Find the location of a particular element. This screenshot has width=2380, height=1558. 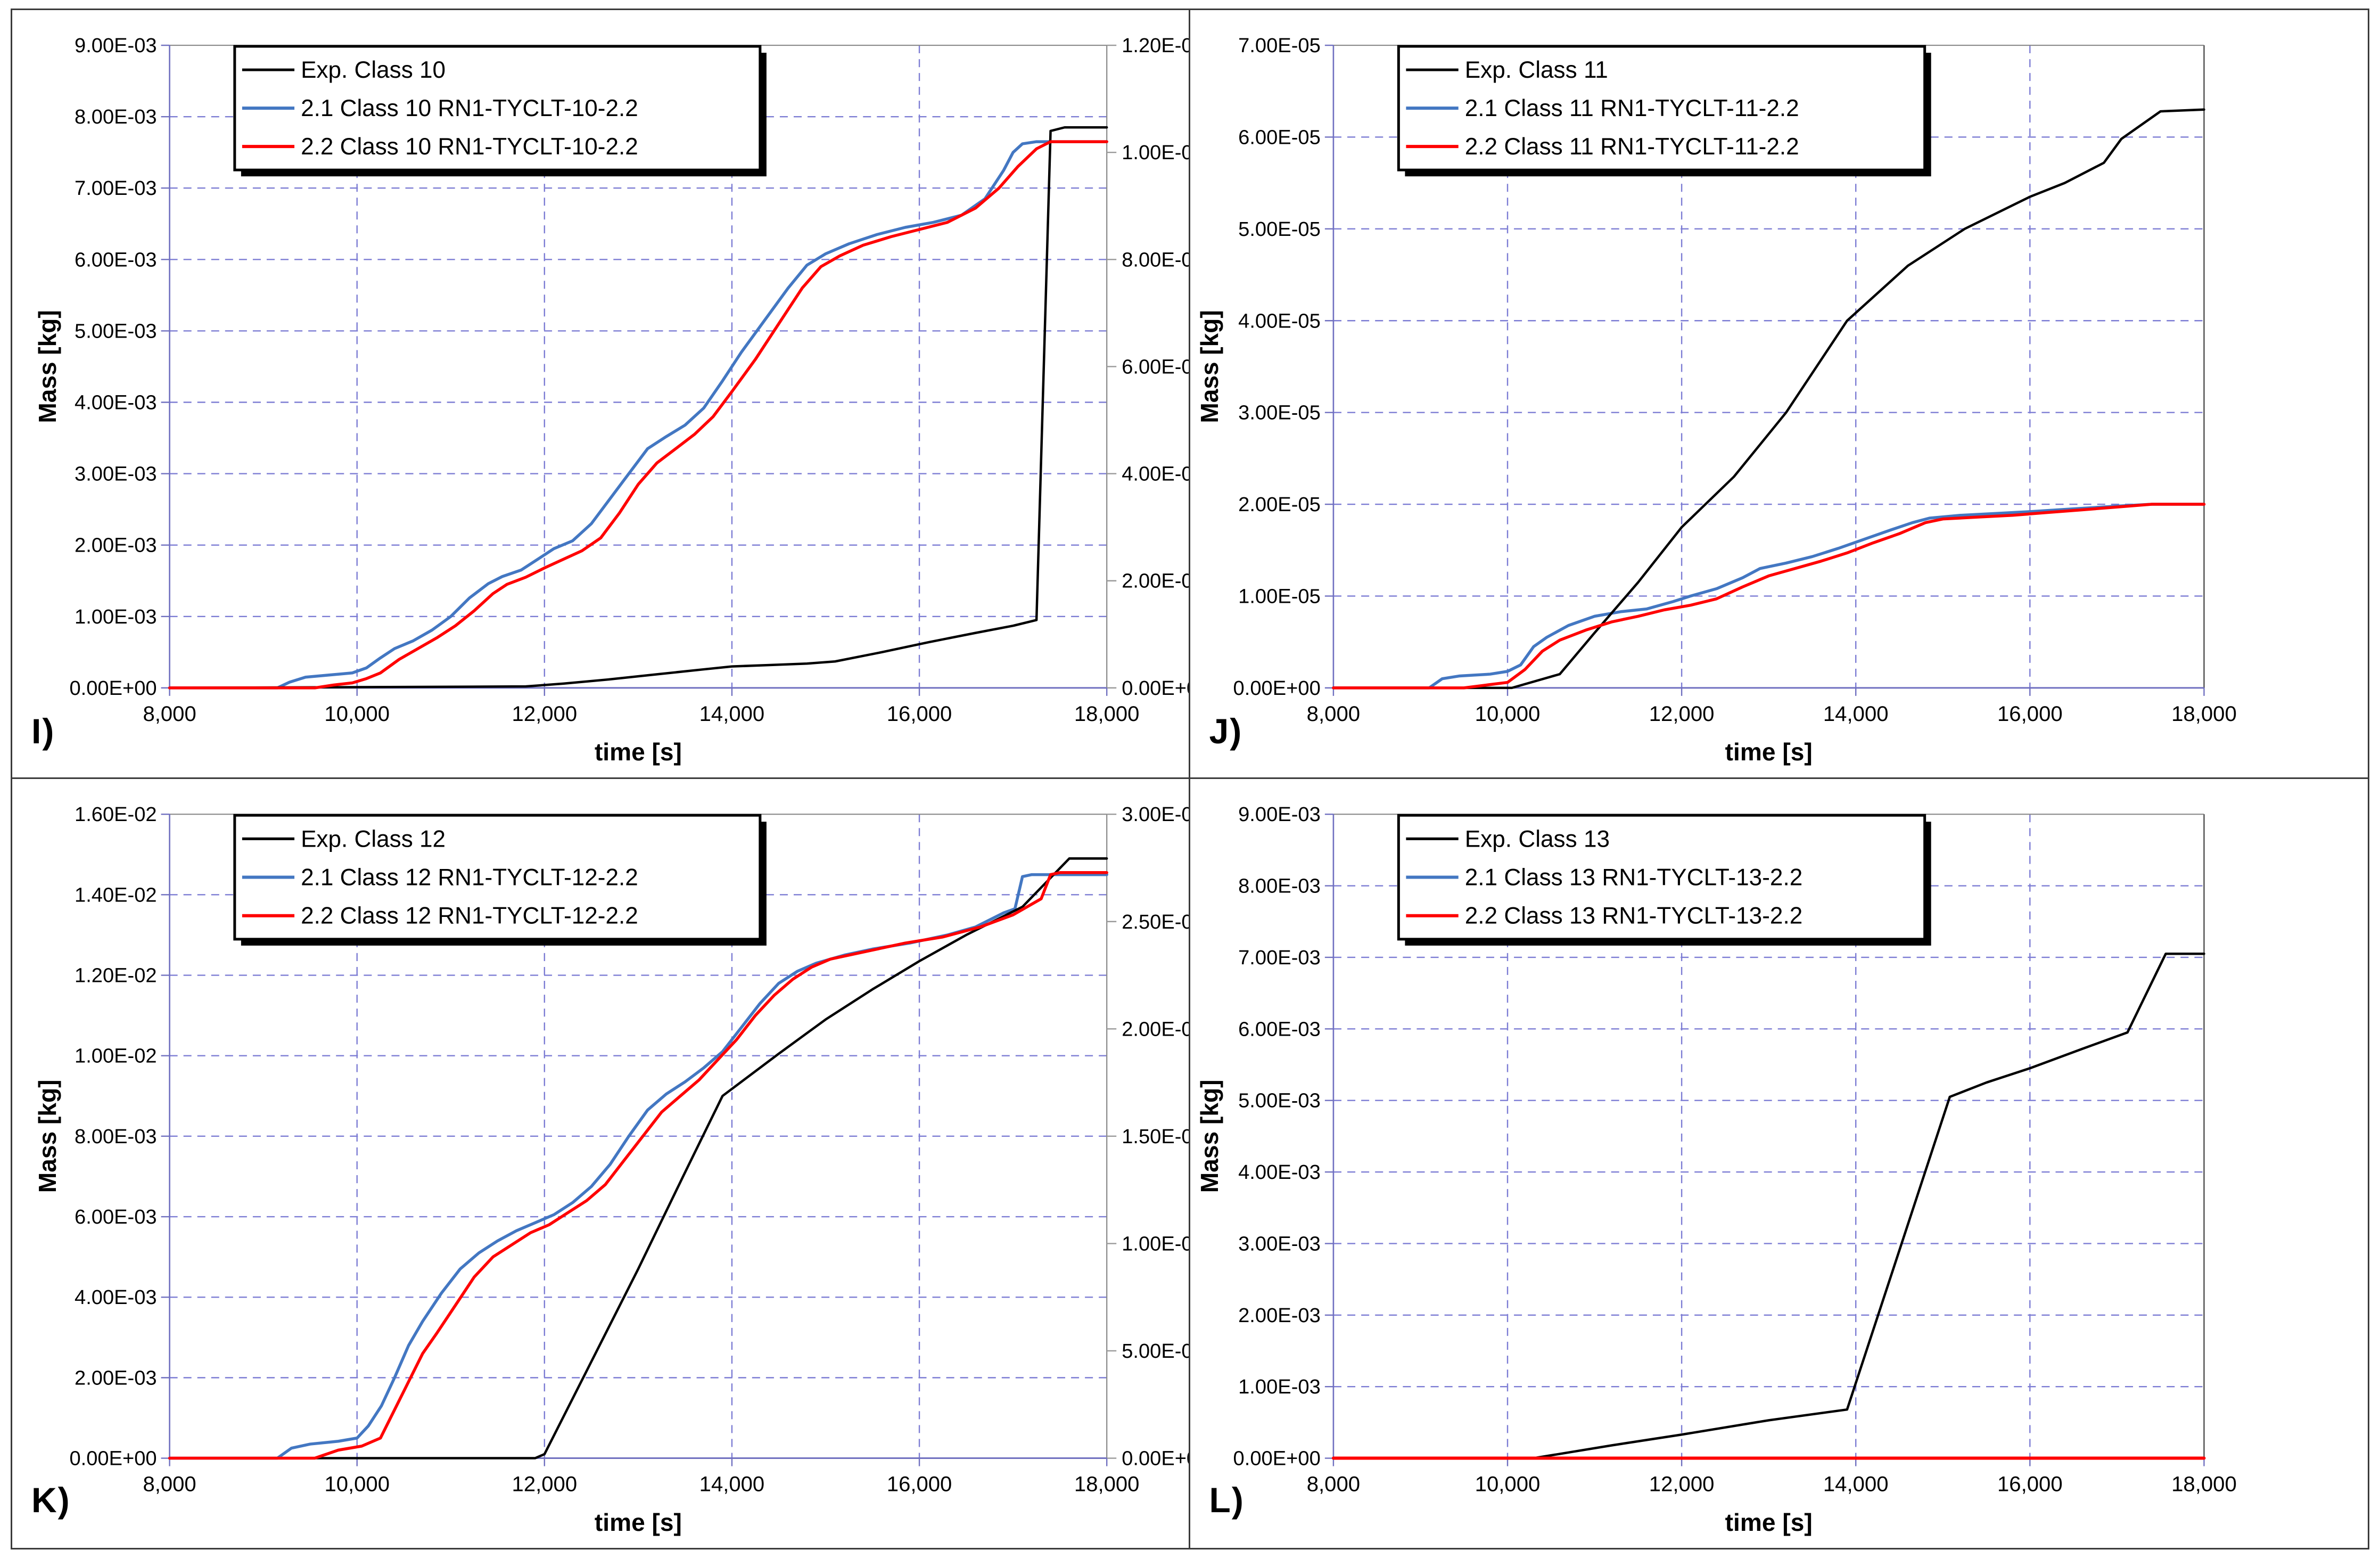

y-tick-label: 6.00E-05 is located at coordinates (1279, 138).